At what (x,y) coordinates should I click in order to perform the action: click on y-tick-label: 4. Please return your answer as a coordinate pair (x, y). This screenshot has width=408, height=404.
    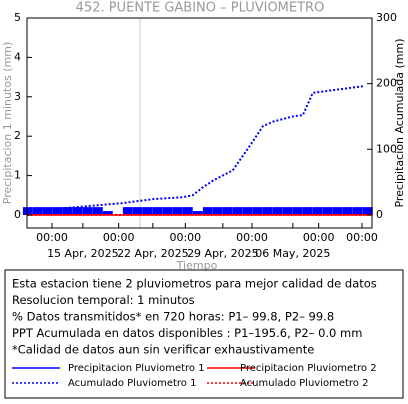
    Looking at the image, I should click on (17, 56).